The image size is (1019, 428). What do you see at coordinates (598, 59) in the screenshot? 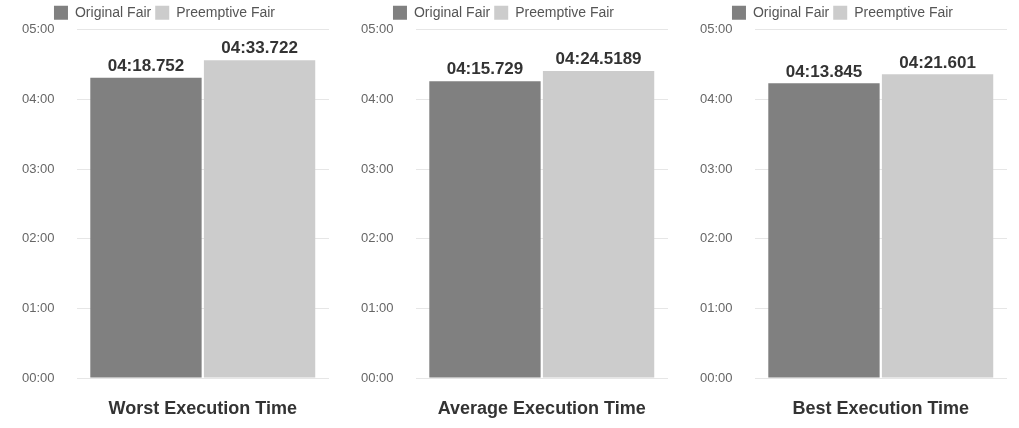
I see `data-label: 04:24.5189` at bounding box center [598, 59].